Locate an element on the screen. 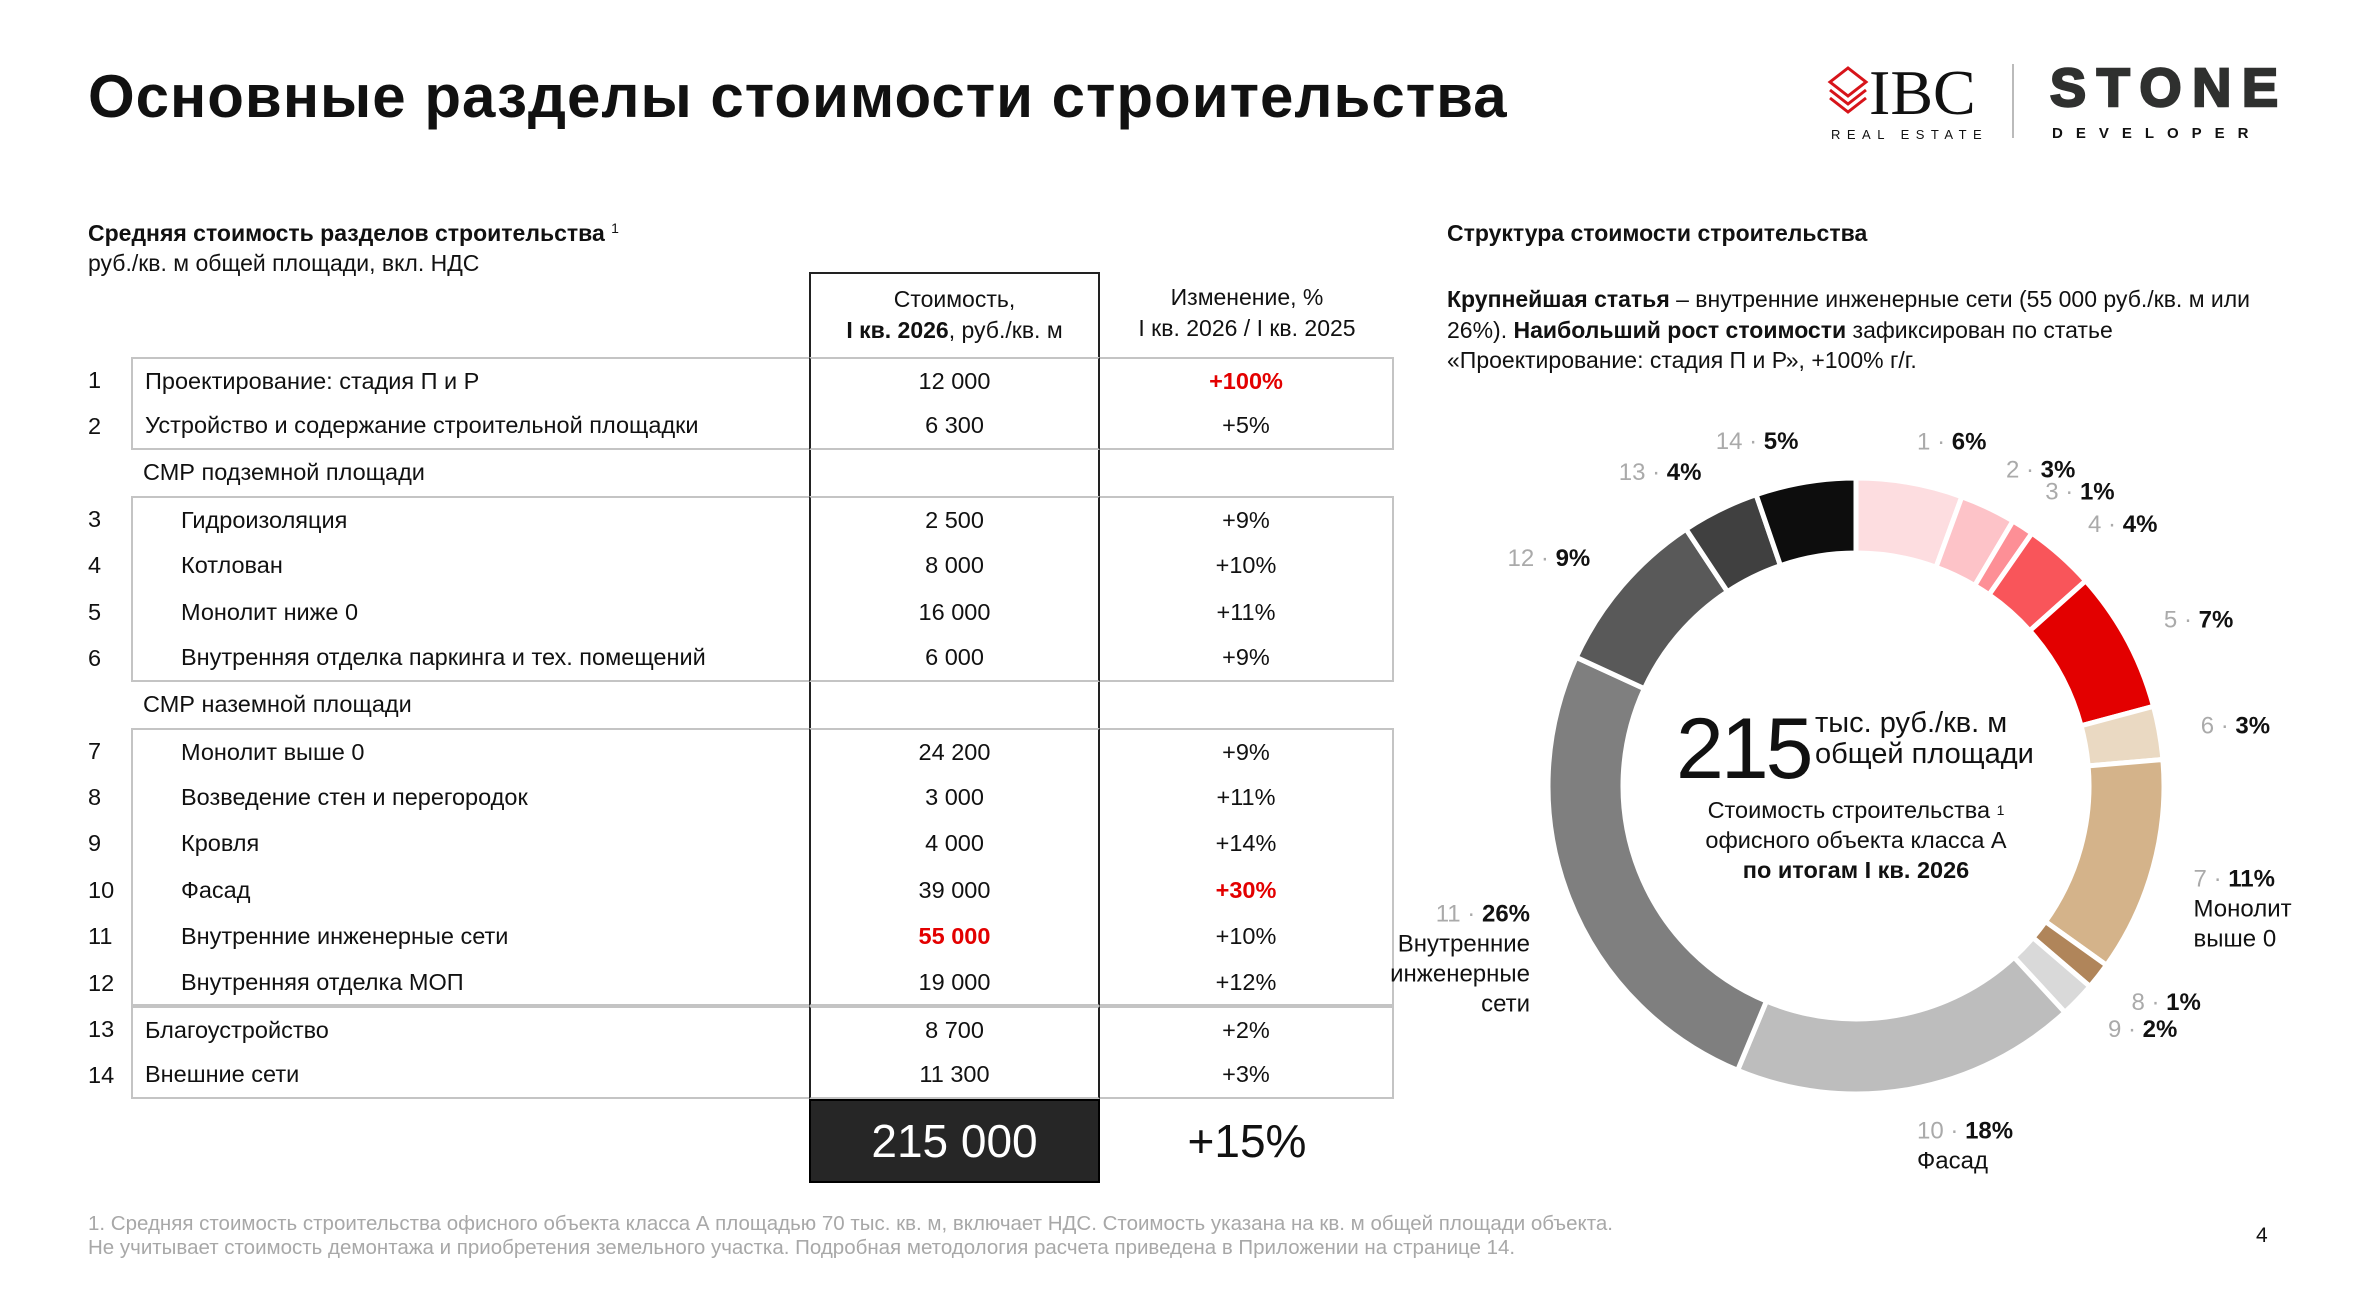  table-title-text: Средняя стоимость разделов строительства is located at coordinates (346, 233).